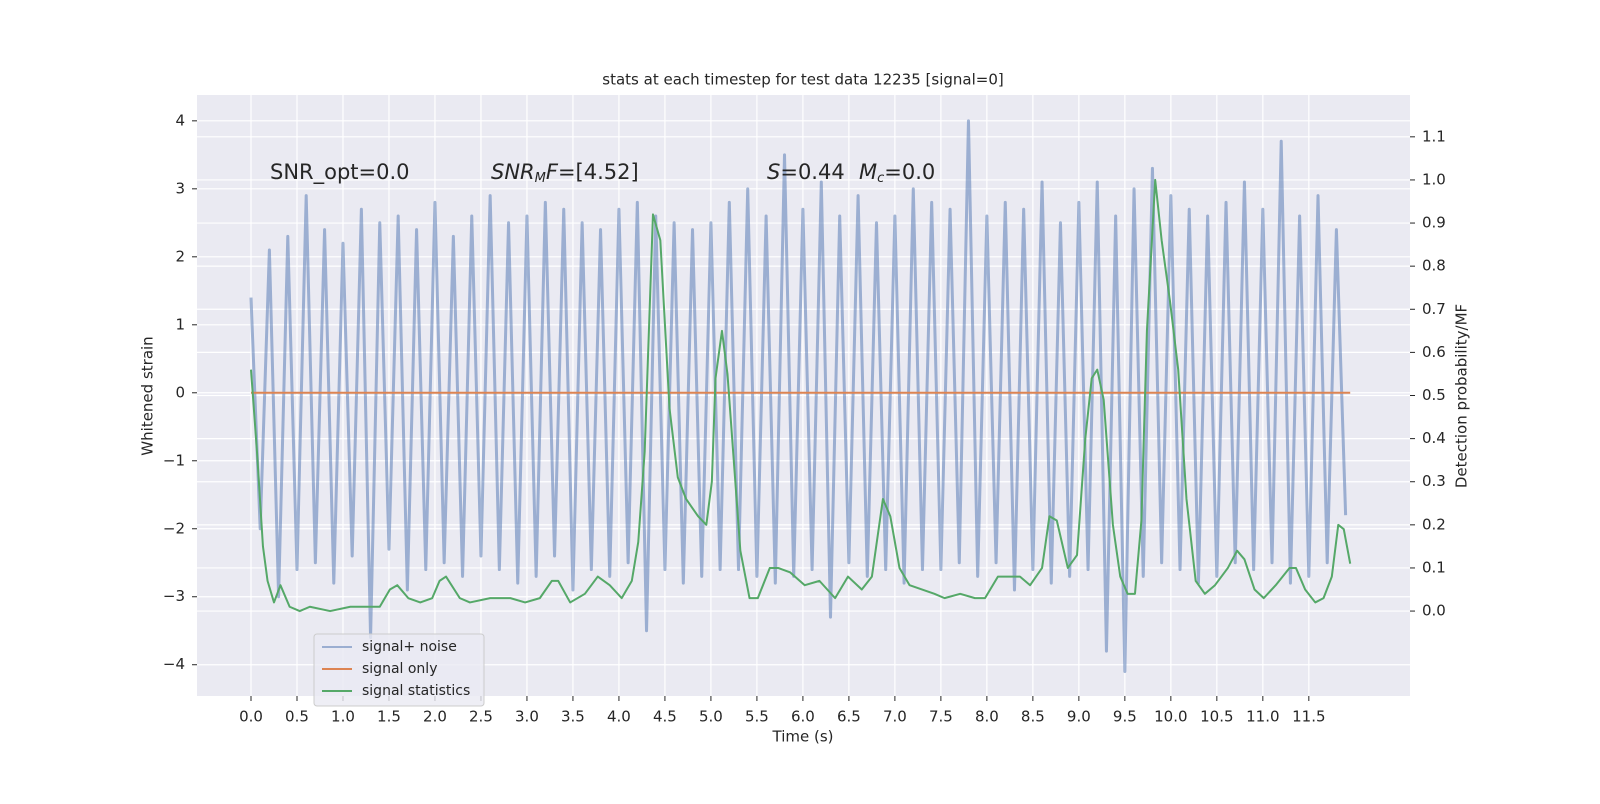 This screenshot has height=804, width=1600. Describe the element at coordinates (1262, 717) in the screenshot. I see `x-tick-label: 11.0` at that location.